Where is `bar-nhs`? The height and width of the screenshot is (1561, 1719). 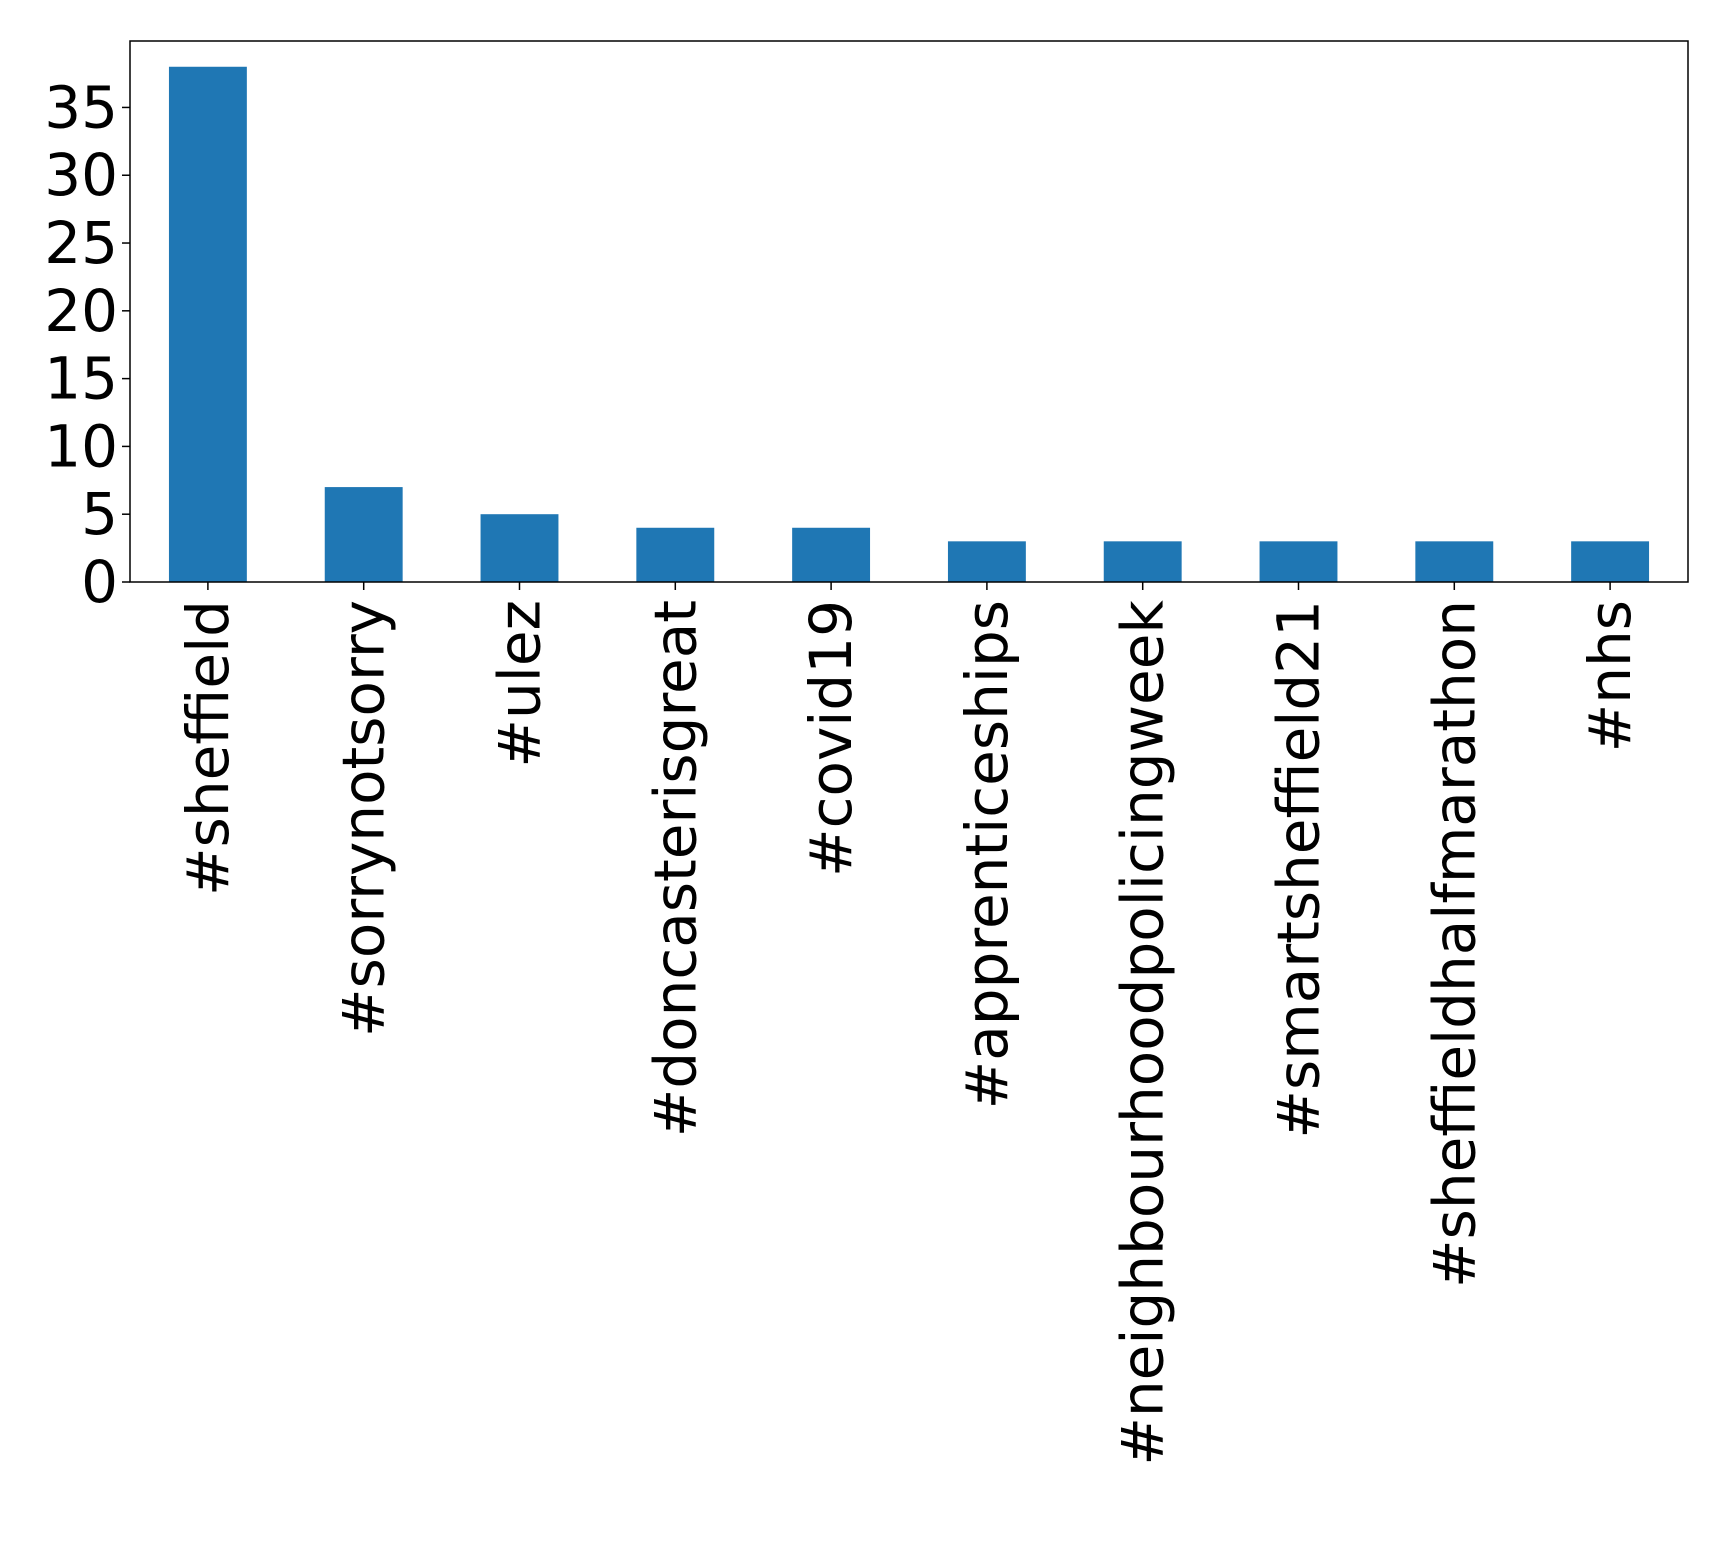 bar-nhs is located at coordinates (1610, 561).